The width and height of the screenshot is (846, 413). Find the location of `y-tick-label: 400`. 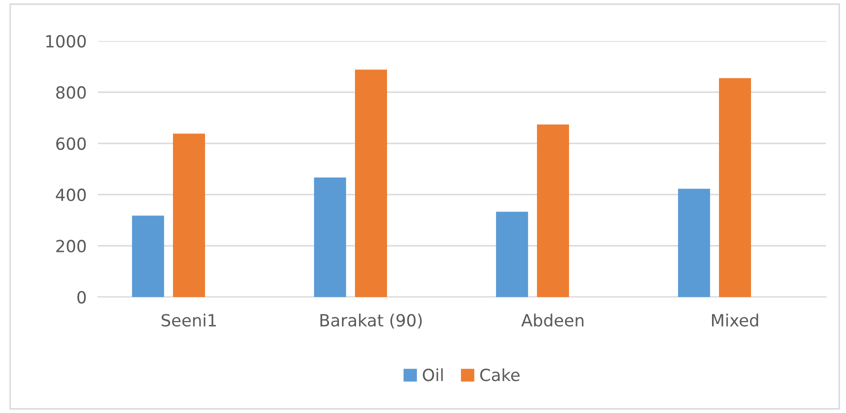

y-tick-label: 400 is located at coordinates (71, 195).